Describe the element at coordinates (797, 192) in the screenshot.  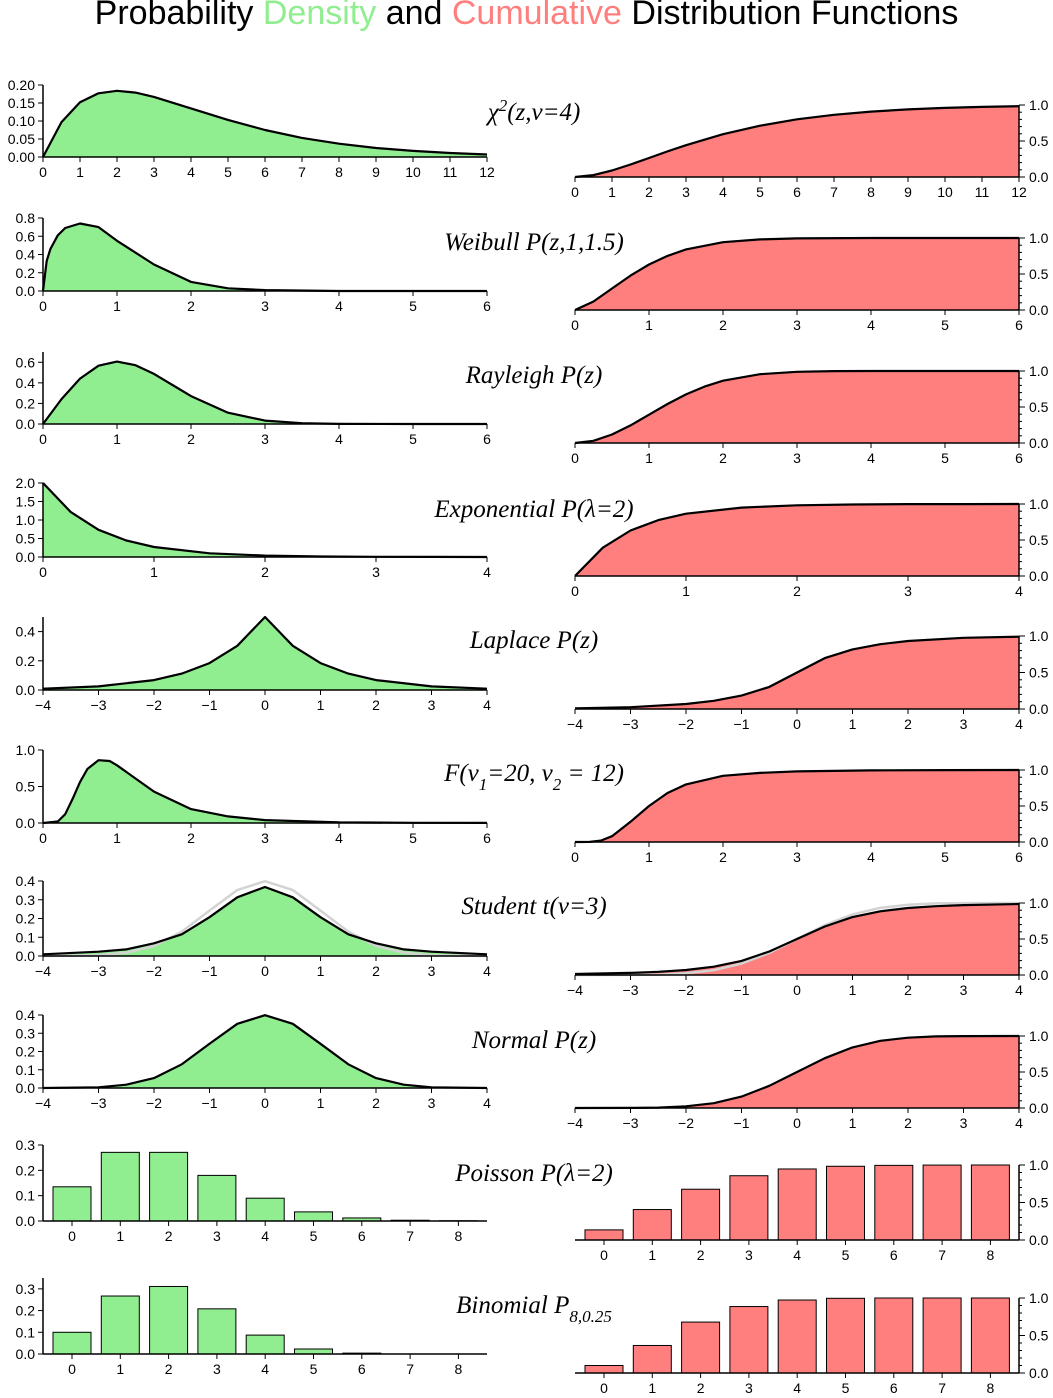
I see `chi2-cumulative-xtick-label: 6` at that location.